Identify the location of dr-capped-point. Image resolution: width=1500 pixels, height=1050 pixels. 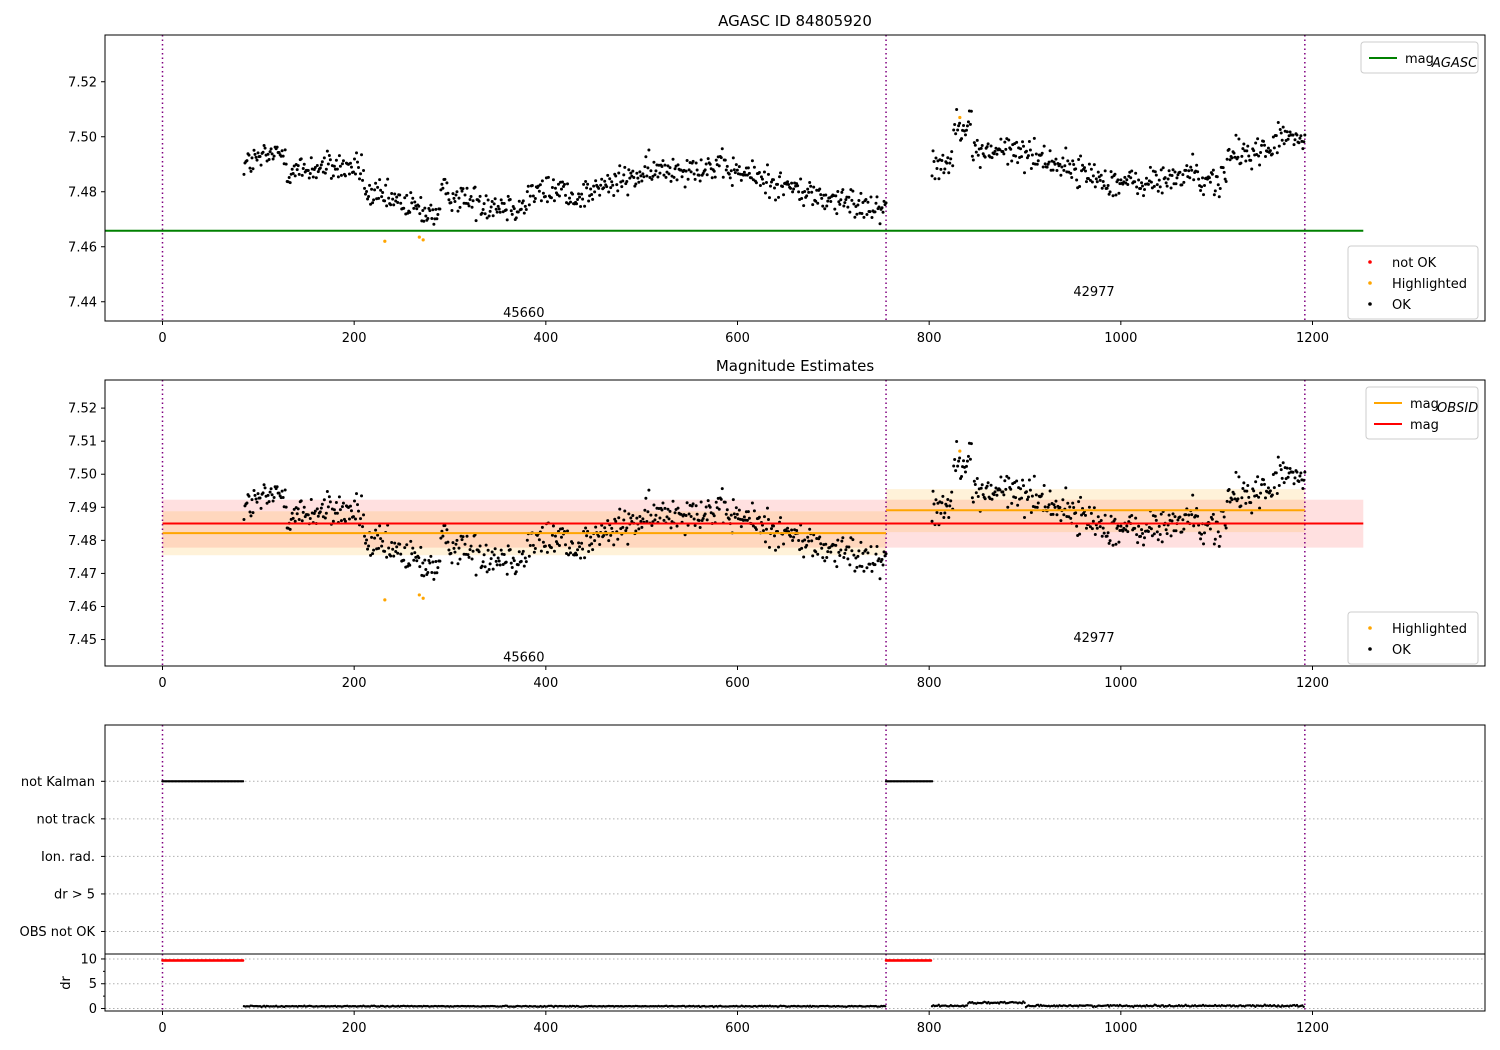
(243, 960).